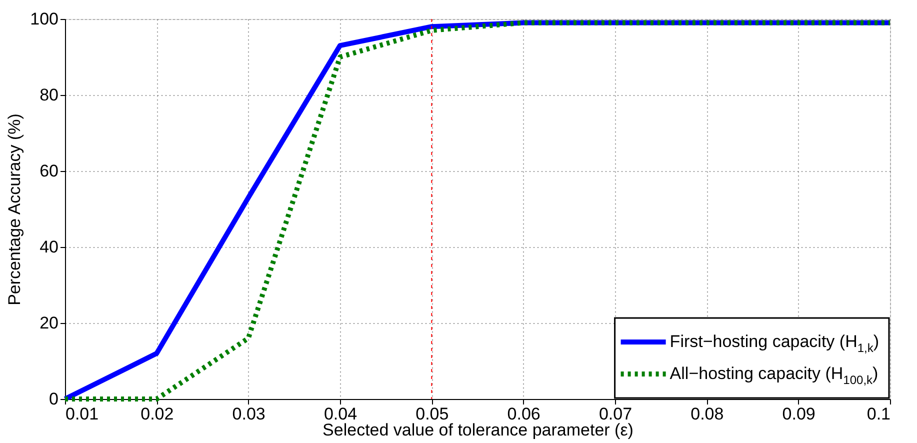 This screenshot has width=917, height=443. I want to click on y-tick-label: 40, so click(49, 247).